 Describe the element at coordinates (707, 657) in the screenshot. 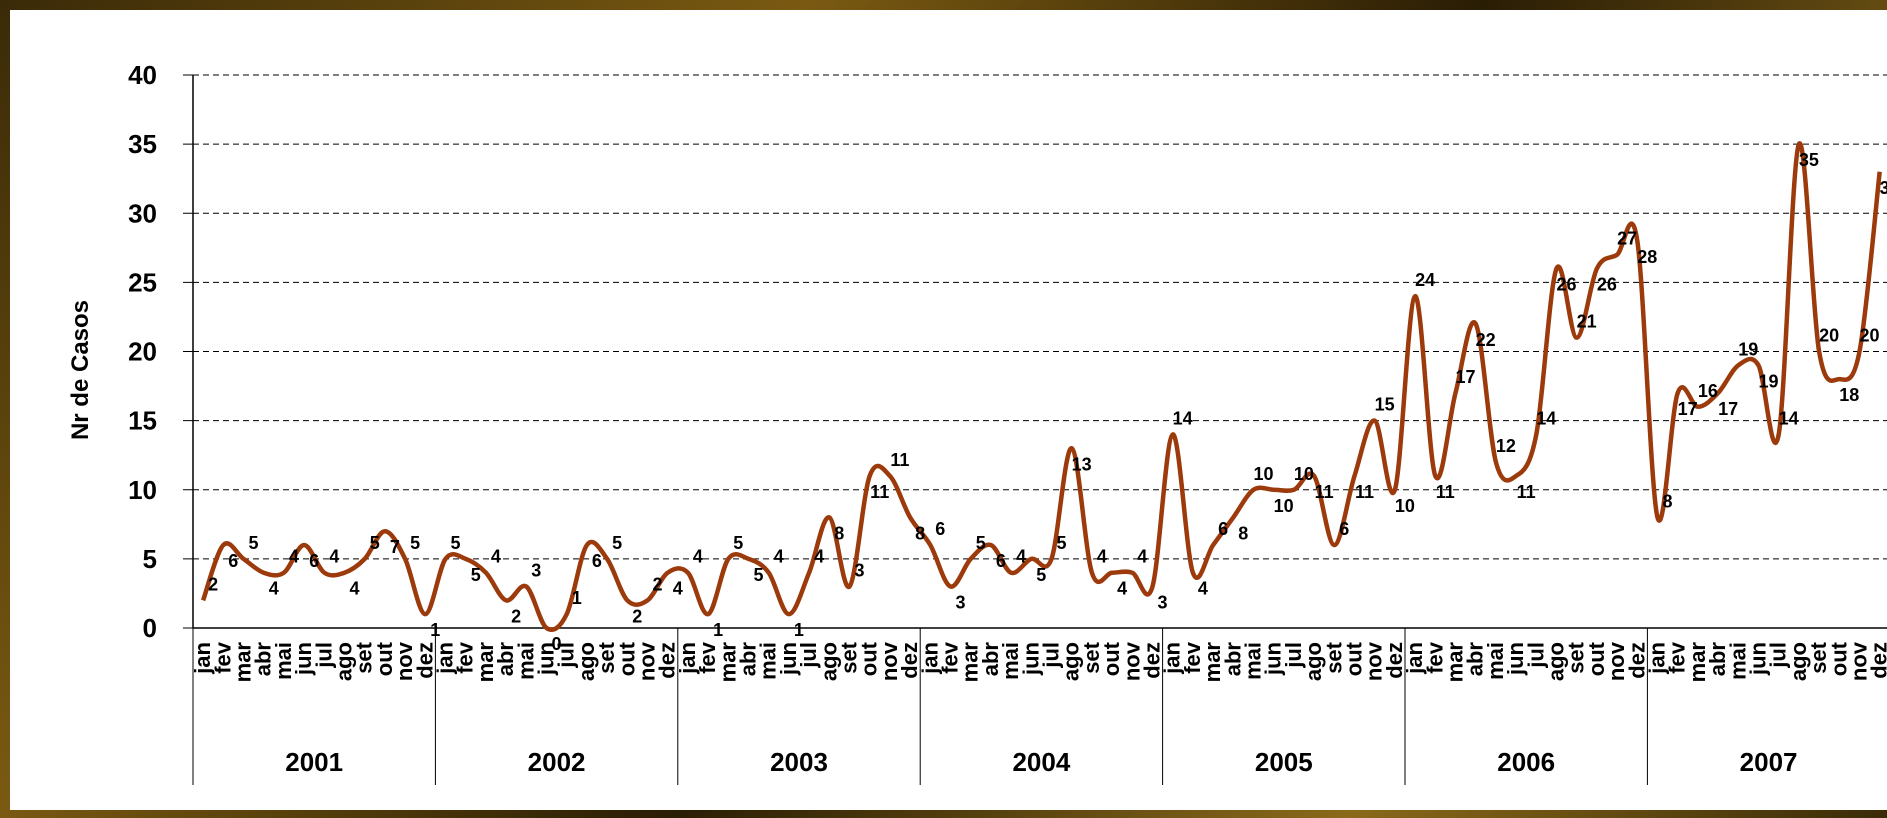

I see `x-tick-label: fev` at that location.